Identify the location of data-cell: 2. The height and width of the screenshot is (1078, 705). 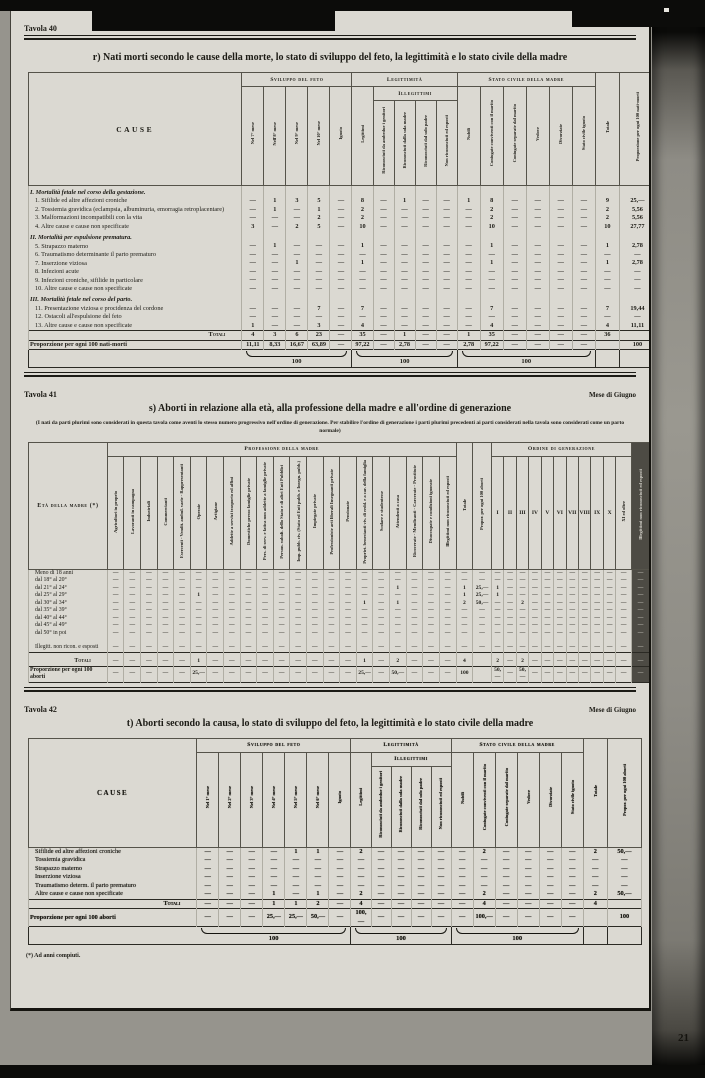
(362, 210).